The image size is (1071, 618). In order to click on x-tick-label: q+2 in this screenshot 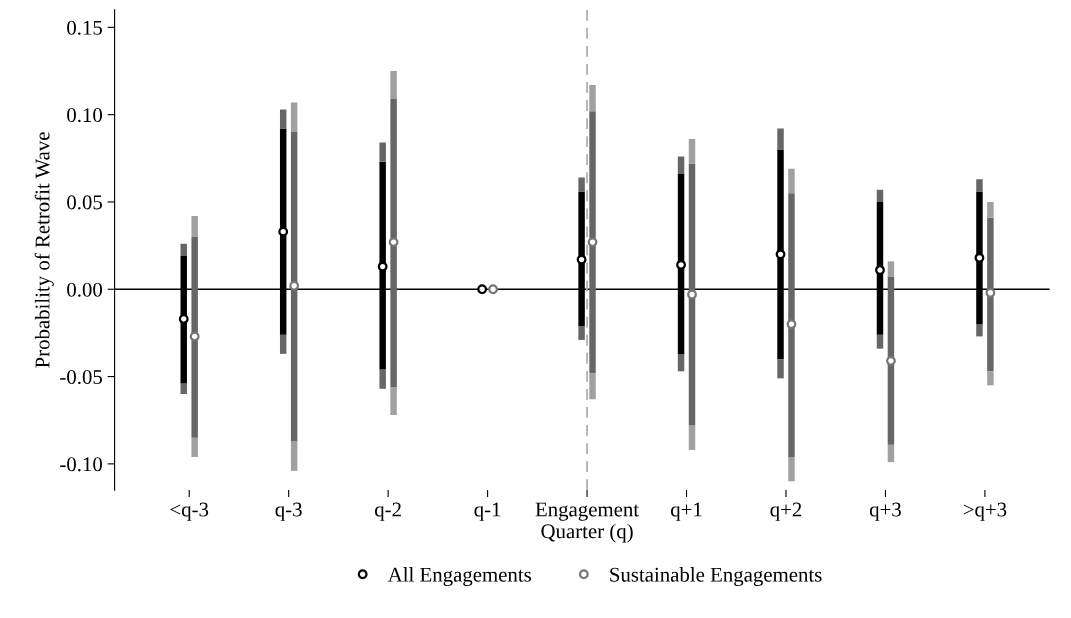, I will do `click(786, 511)`.